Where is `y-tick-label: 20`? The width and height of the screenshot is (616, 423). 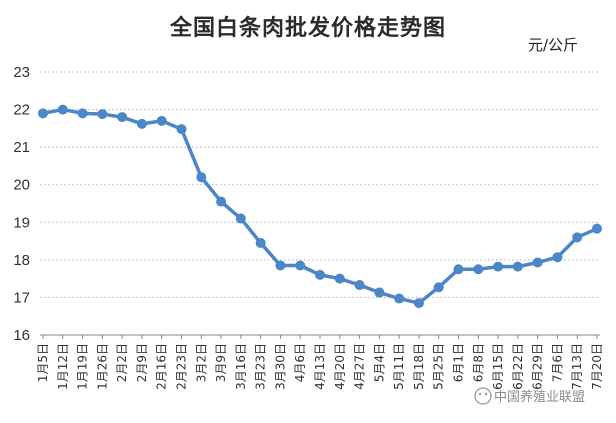
y-tick-label: 20 is located at coordinates (21, 185).